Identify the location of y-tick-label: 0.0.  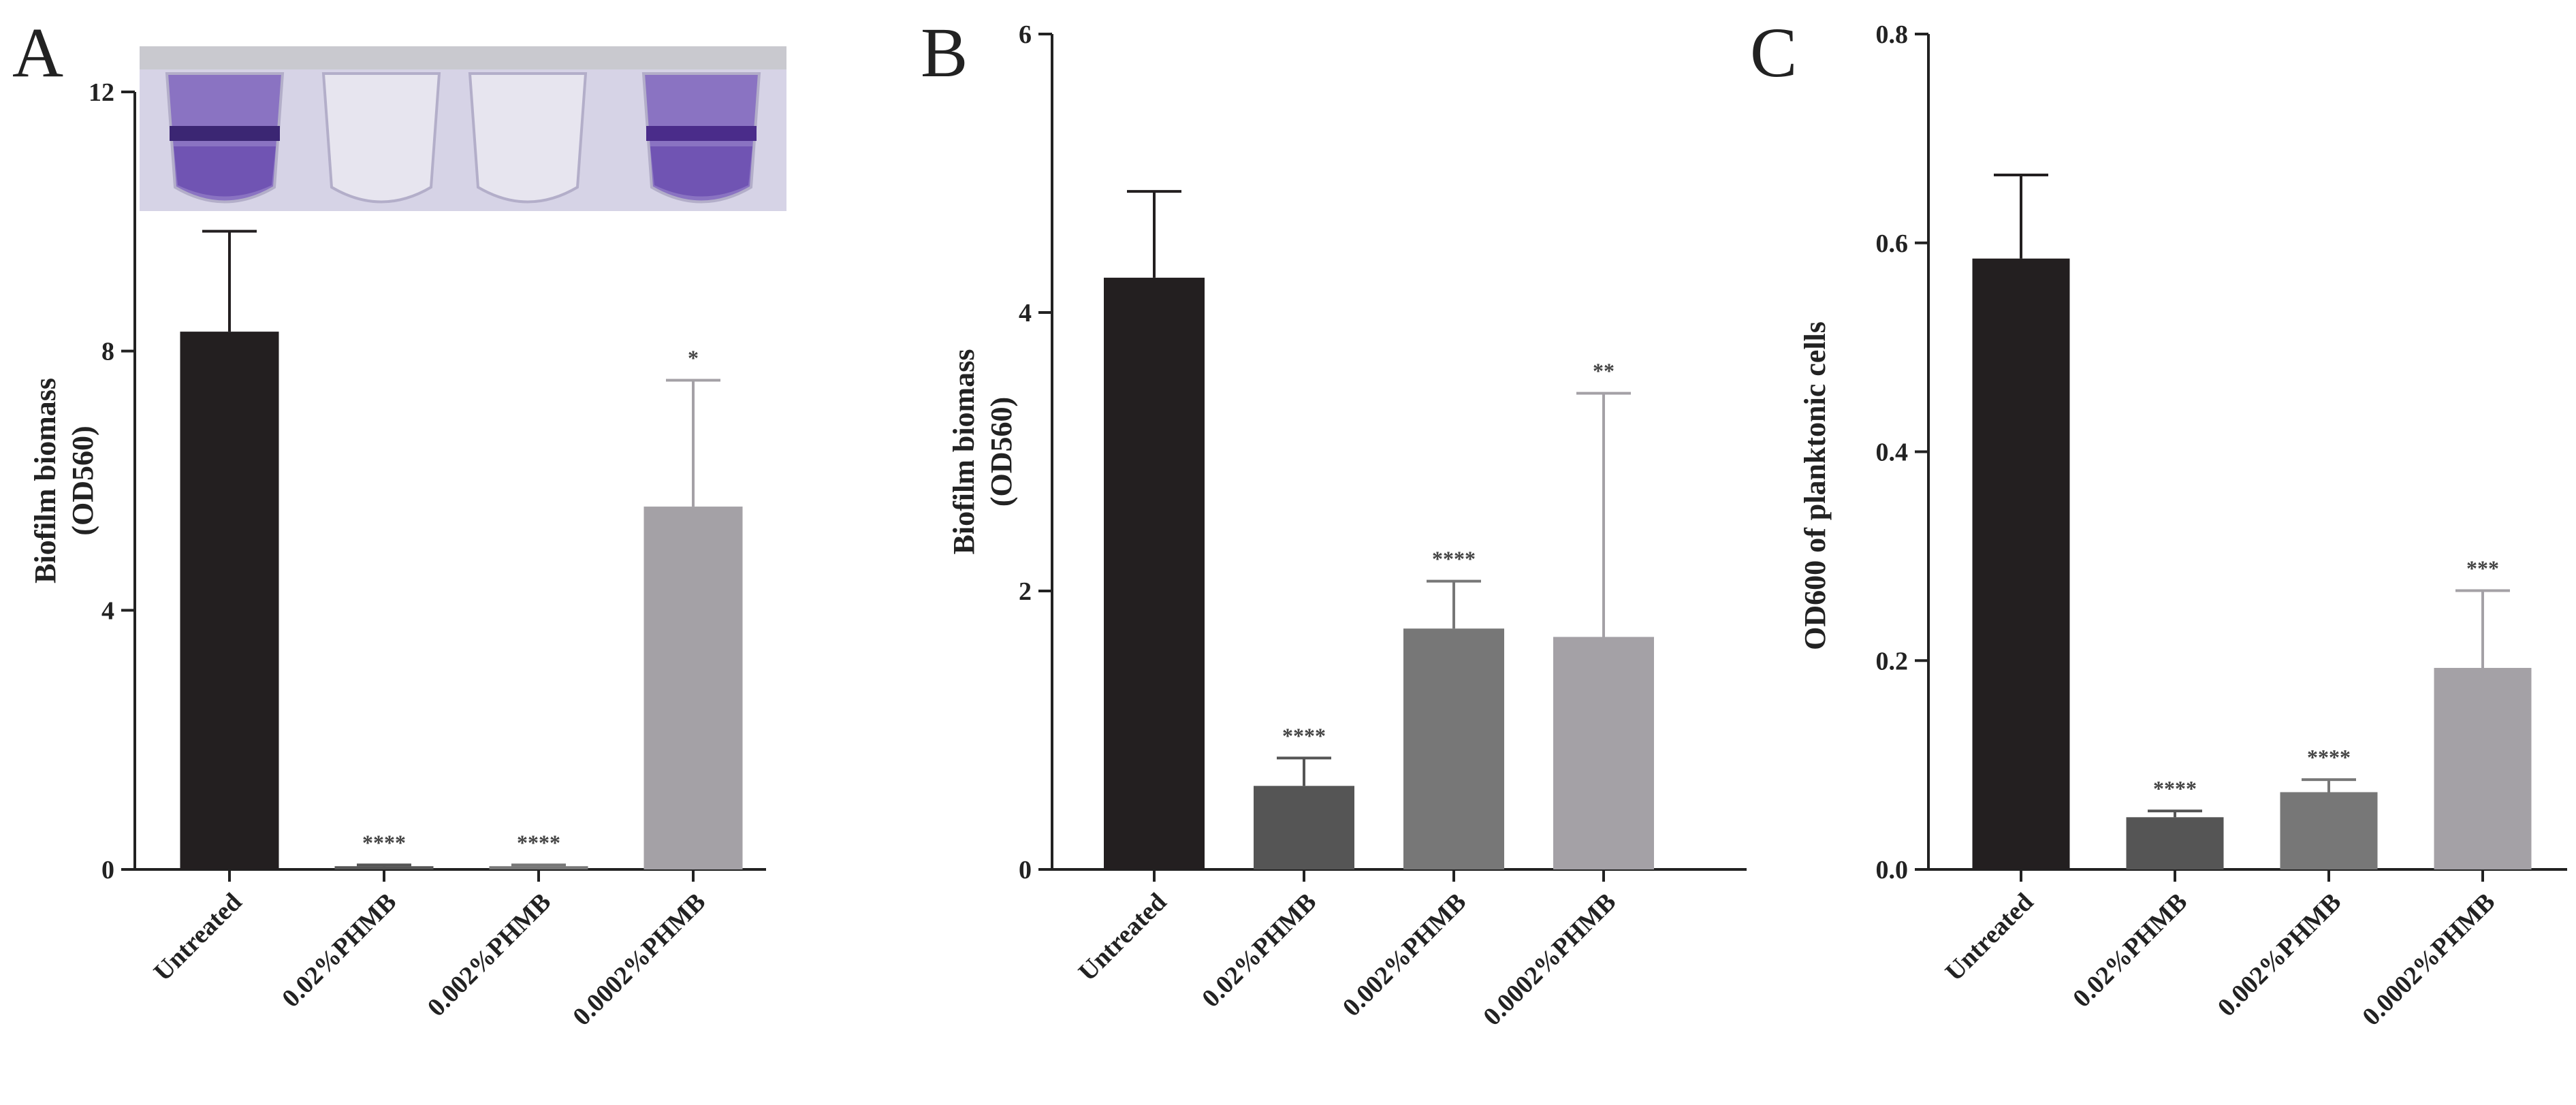
(1892, 870).